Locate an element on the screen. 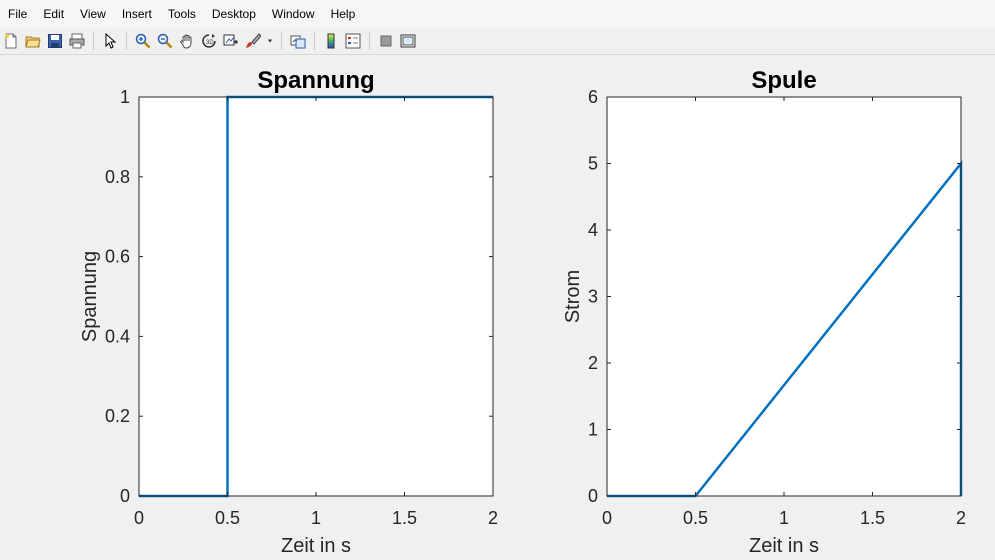 This screenshot has width=995, height=560. y-tick-label: 0.8 is located at coordinates (117, 177).